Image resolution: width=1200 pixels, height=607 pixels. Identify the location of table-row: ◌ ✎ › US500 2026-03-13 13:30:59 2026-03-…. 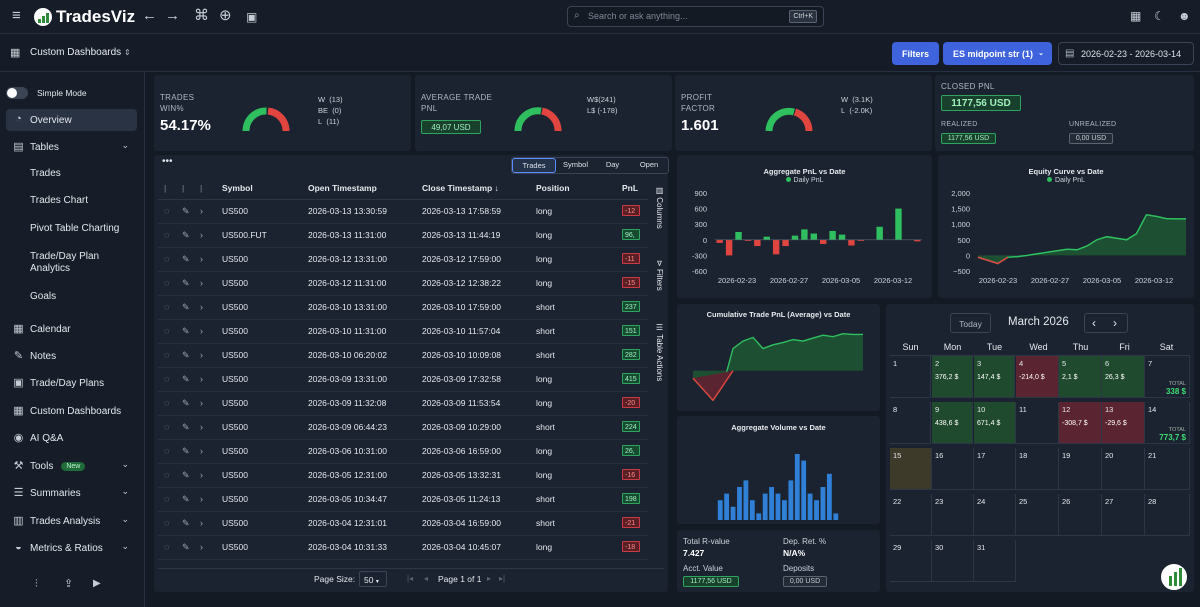
(403, 211).